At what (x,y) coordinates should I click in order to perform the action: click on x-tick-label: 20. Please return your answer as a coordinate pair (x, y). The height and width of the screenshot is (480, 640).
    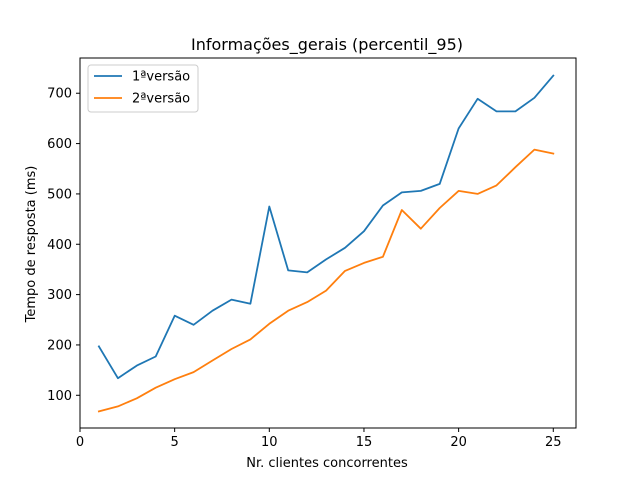
    Looking at the image, I should click on (458, 442).